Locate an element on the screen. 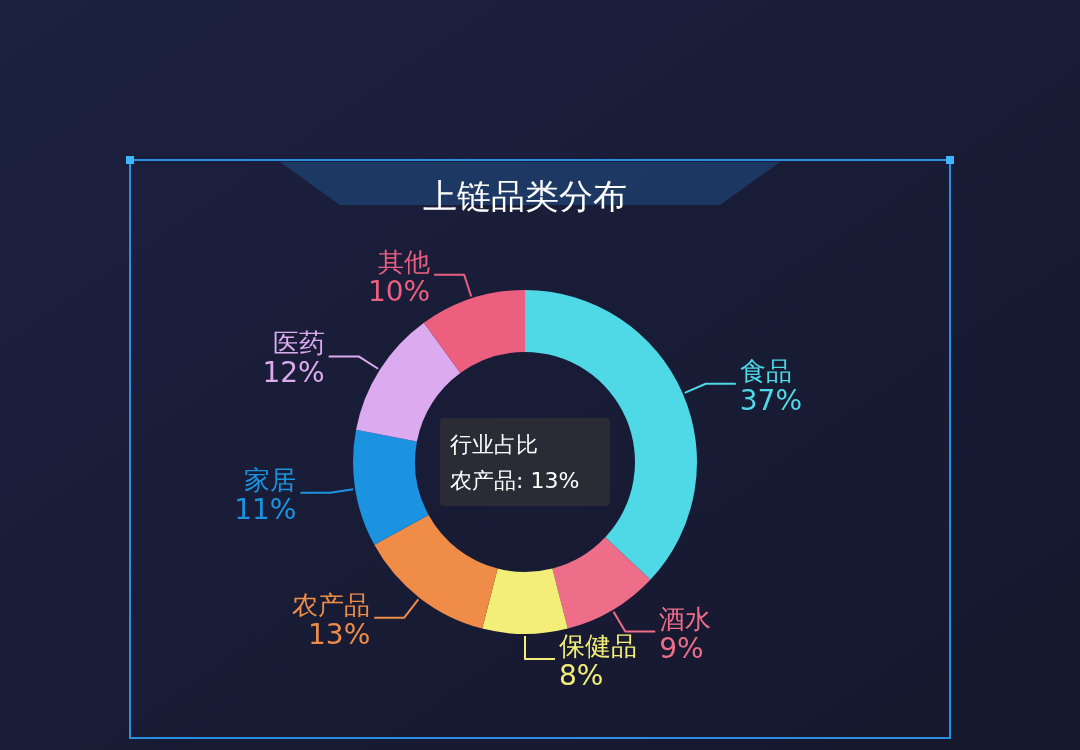 The image size is (1080, 750). slice-label: 家居 is located at coordinates (270, 479).